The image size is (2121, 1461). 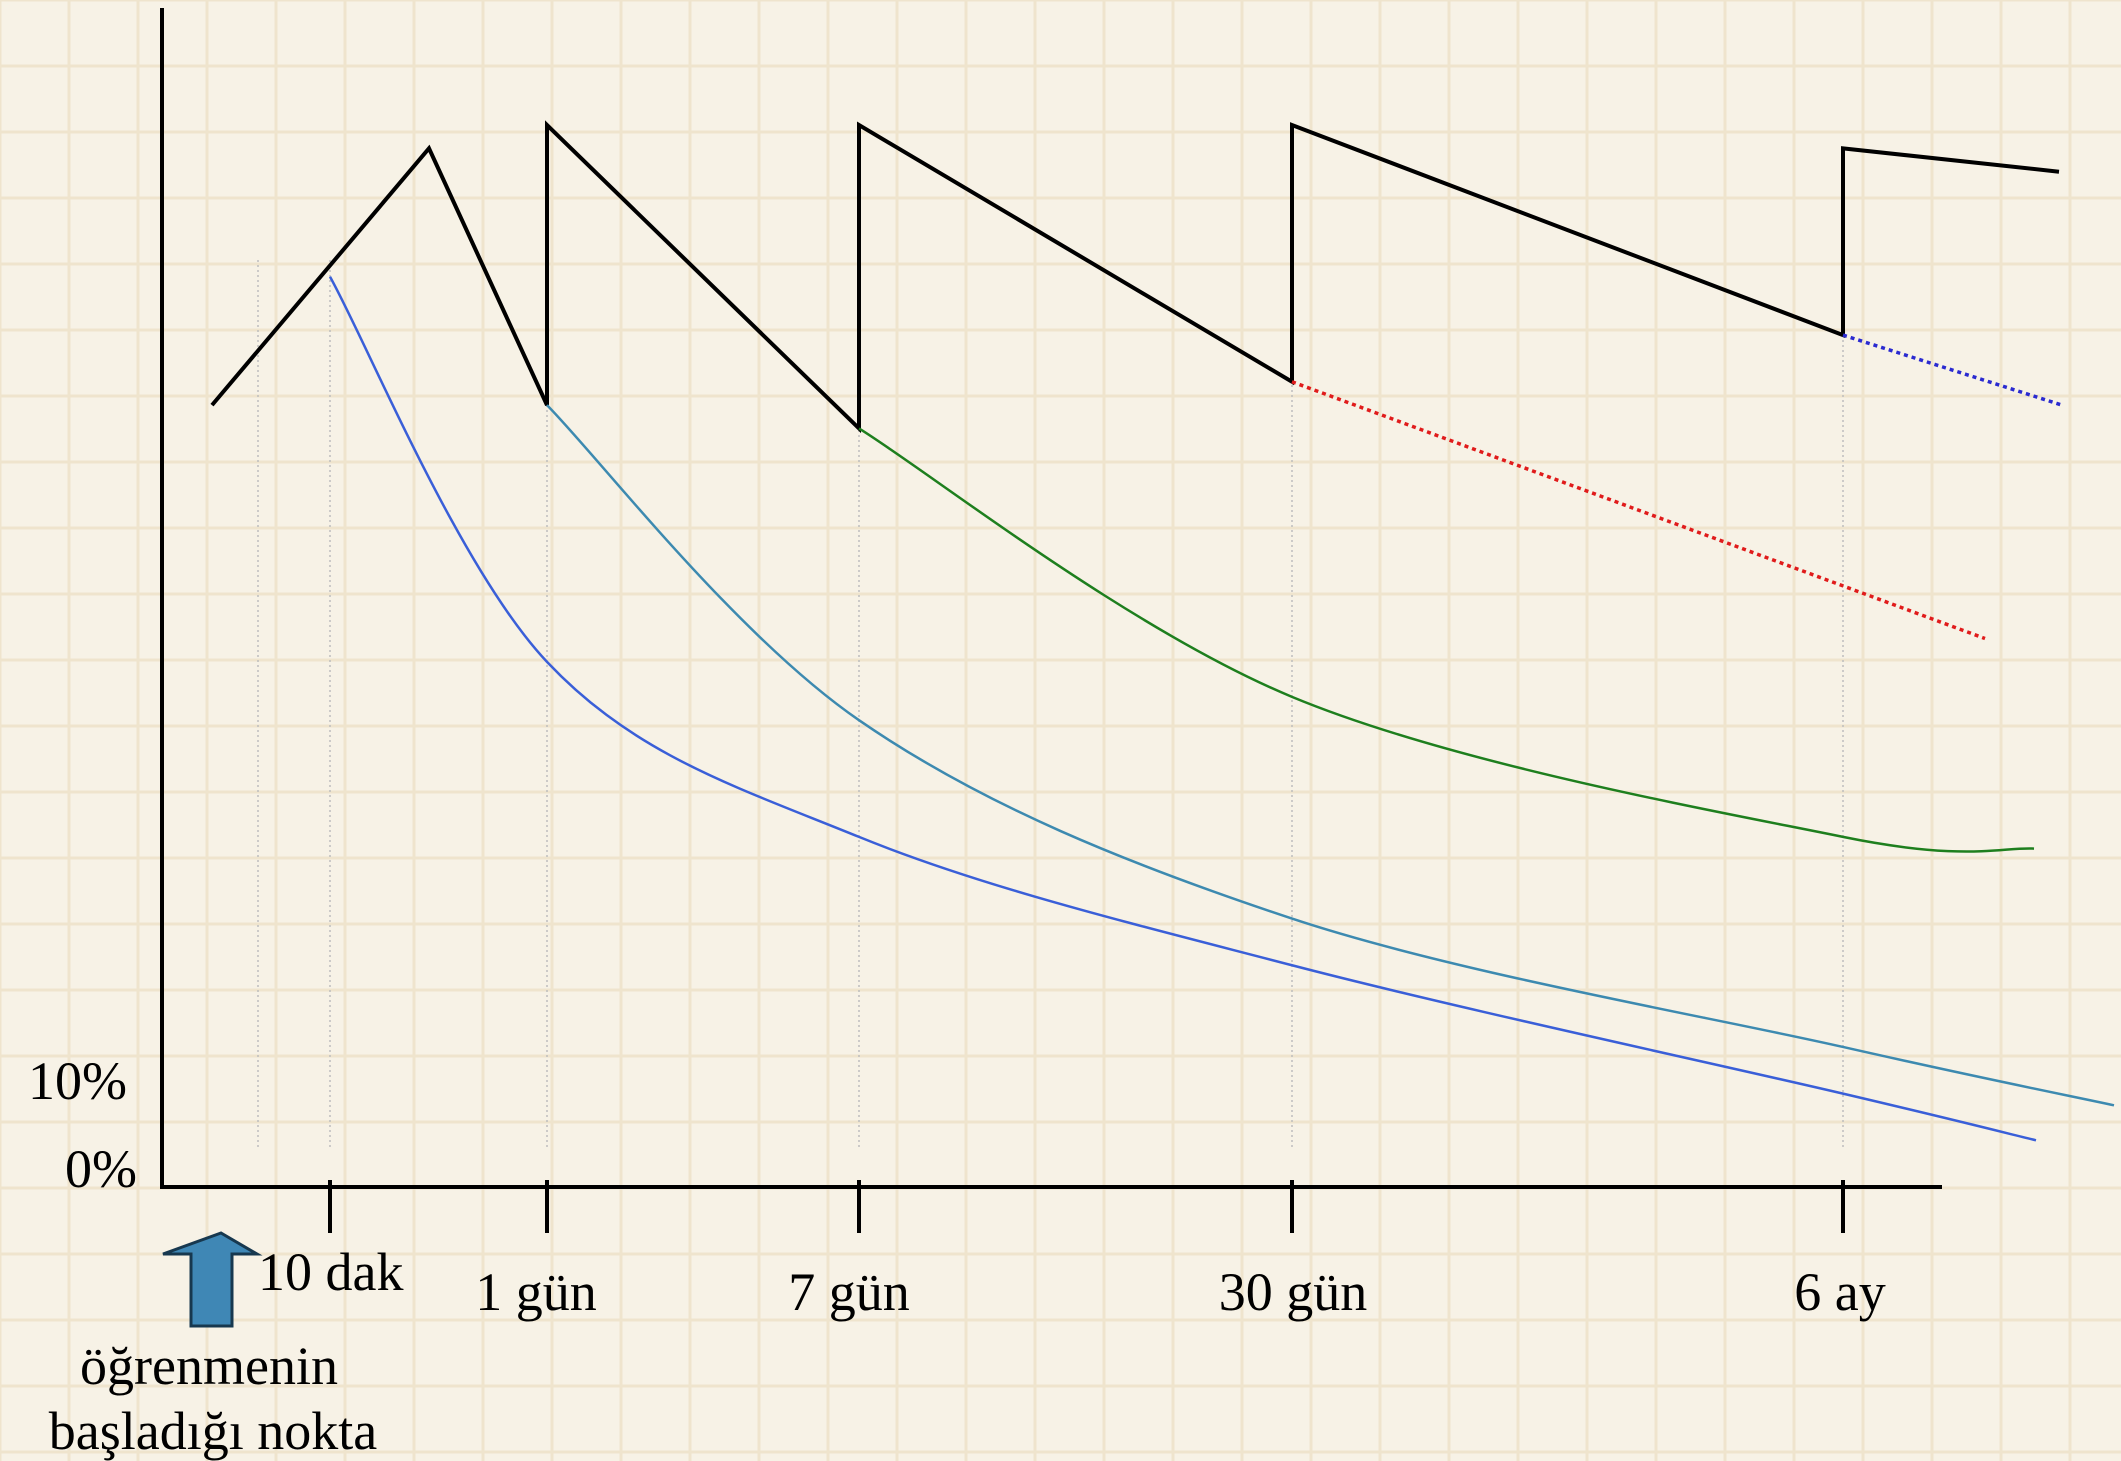 I want to click on x-tick-label-30gun: 30 gün, so click(x=1293, y=1292).